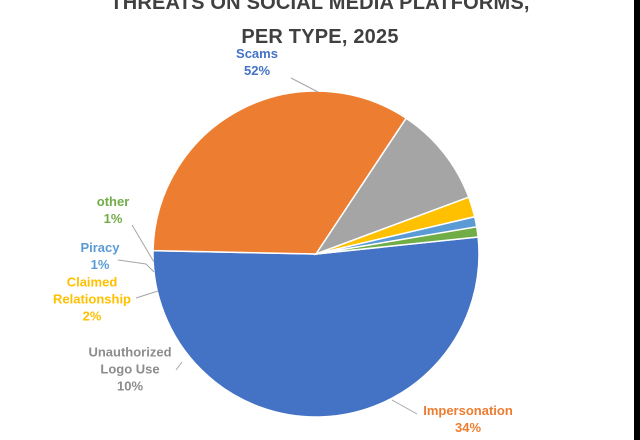  Describe the element at coordinates (257, 53) in the screenshot. I see `data-label-name-scams: Scams` at that location.